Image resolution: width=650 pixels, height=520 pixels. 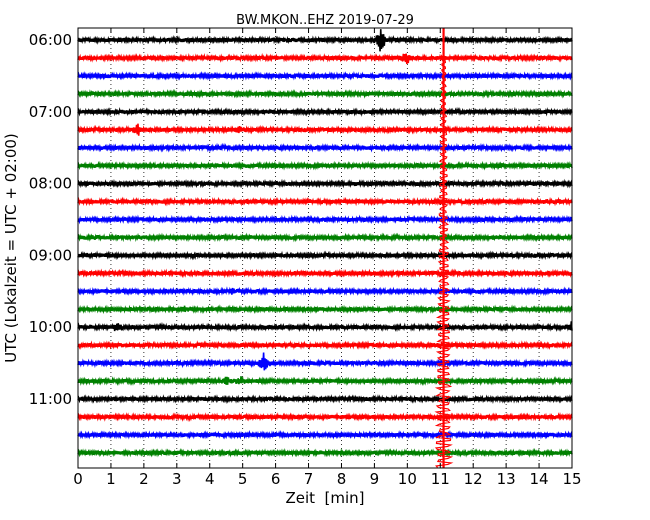 What do you see at coordinates (56, 219) in the screenshot?
I see `y-axis: 06:00 07:00 08:00 09:00 10:00 11:00` at bounding box center [56, 219].